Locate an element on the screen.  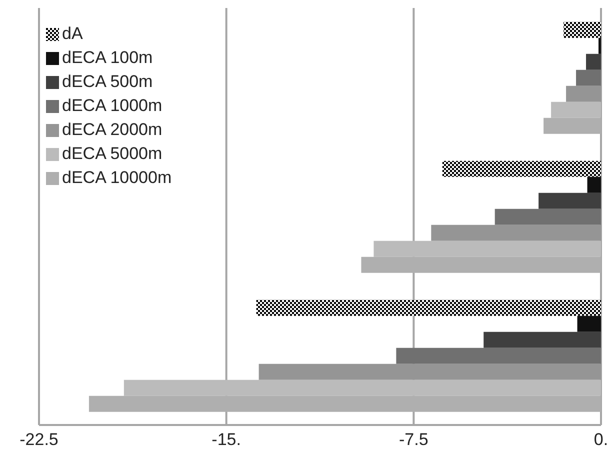
x-tick-label: -15. is located at coordinates (226, 440).